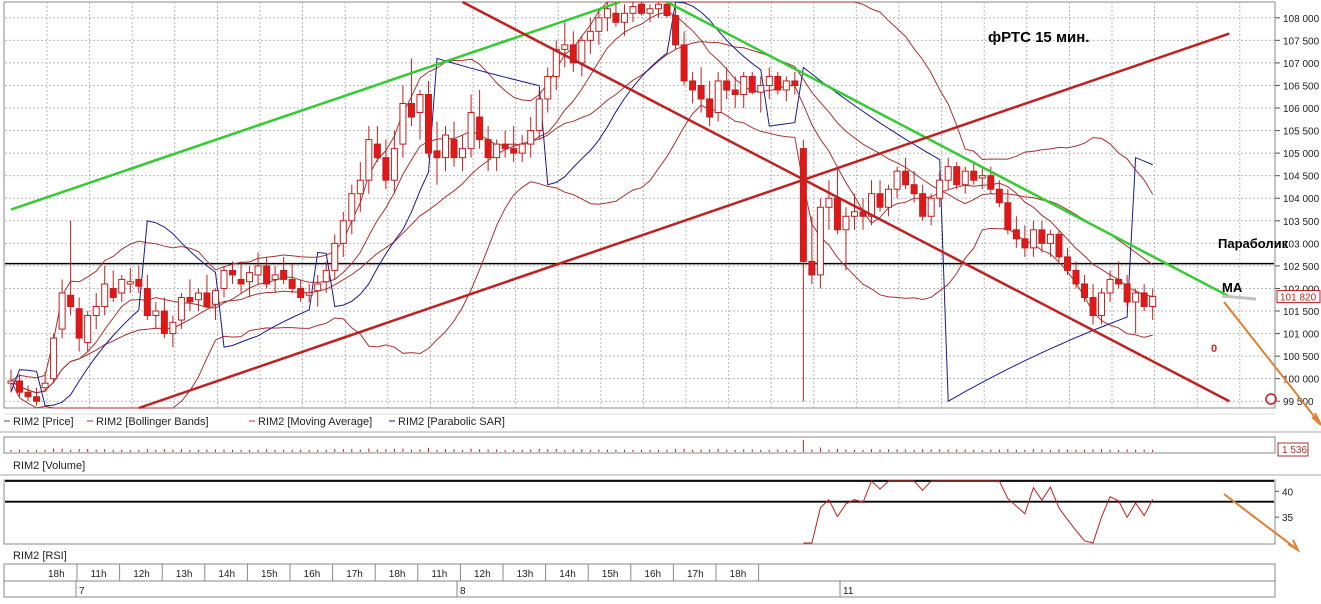 This screenshot has height=604, width=1321. What do you see at coordinates (482, 574) in the screenshot?
I see `time-tick-label: 12h` at bounding box center [482, 574].